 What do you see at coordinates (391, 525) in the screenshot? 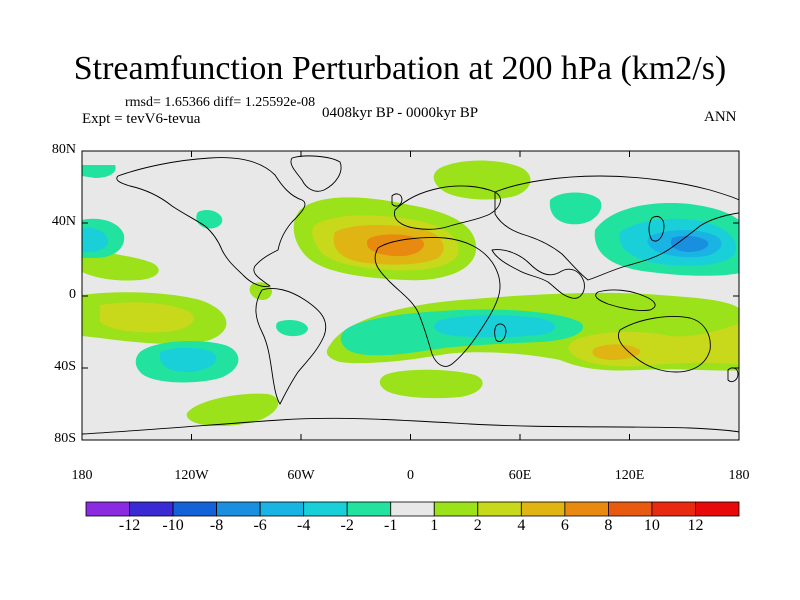
I see `colorbar-label: -1` at bounding box center [391, 525].